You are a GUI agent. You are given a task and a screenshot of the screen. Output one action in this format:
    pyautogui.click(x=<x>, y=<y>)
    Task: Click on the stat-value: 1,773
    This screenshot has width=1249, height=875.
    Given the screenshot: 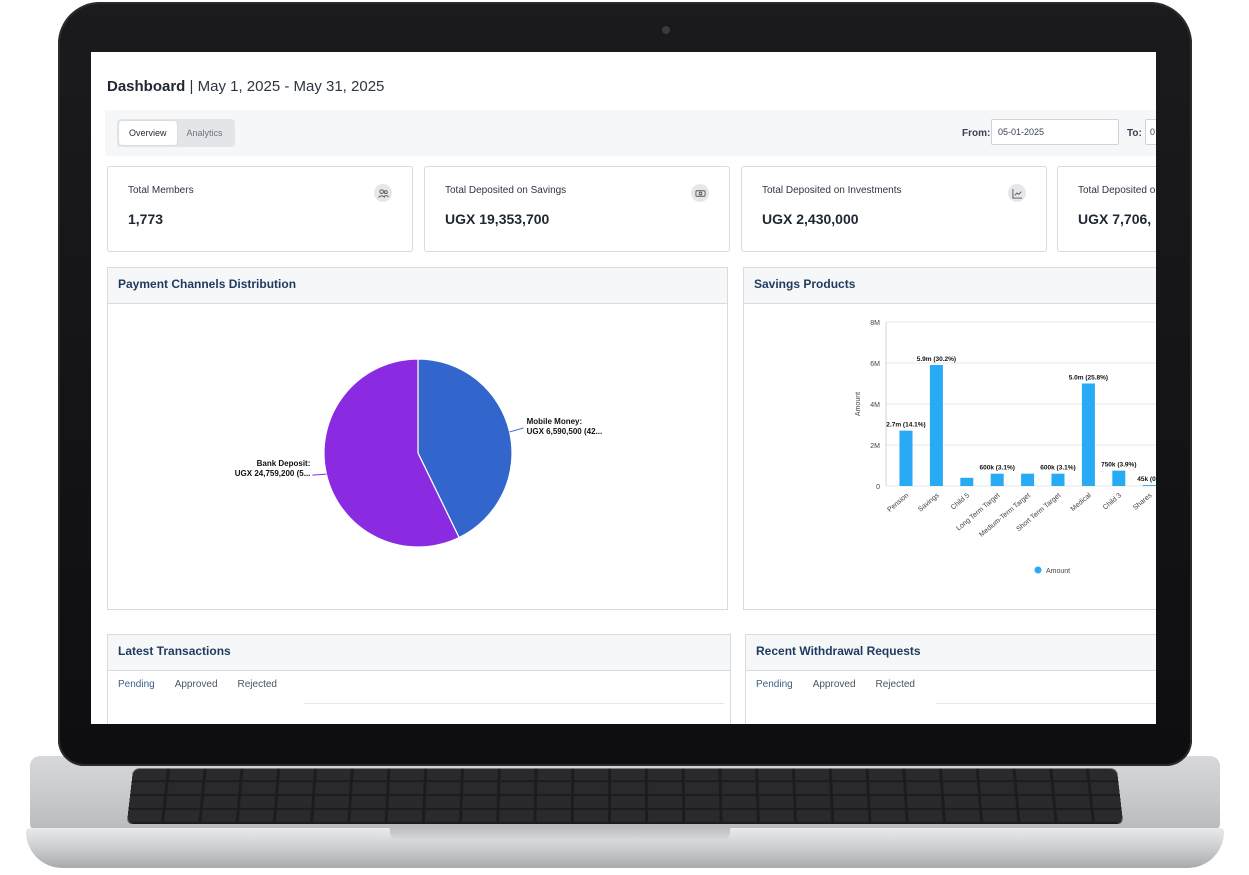 What is the action you would take?
    pyautogui.click(x=146, y=219)
    